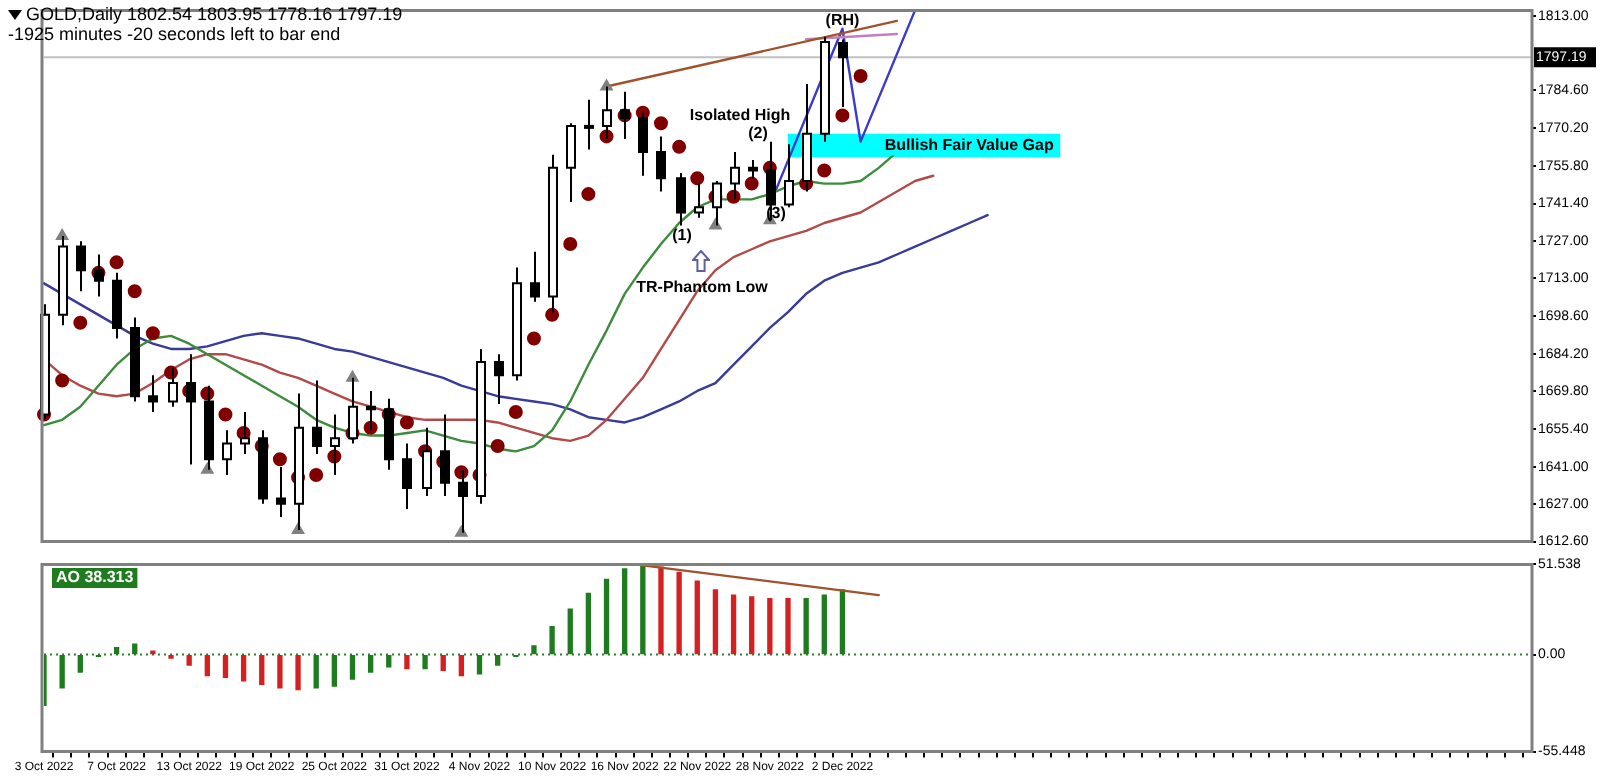 Image resolution: width=1600 pixels, height=776 pixels. I want to click on annotation: Isolated High, so click(740, 115).